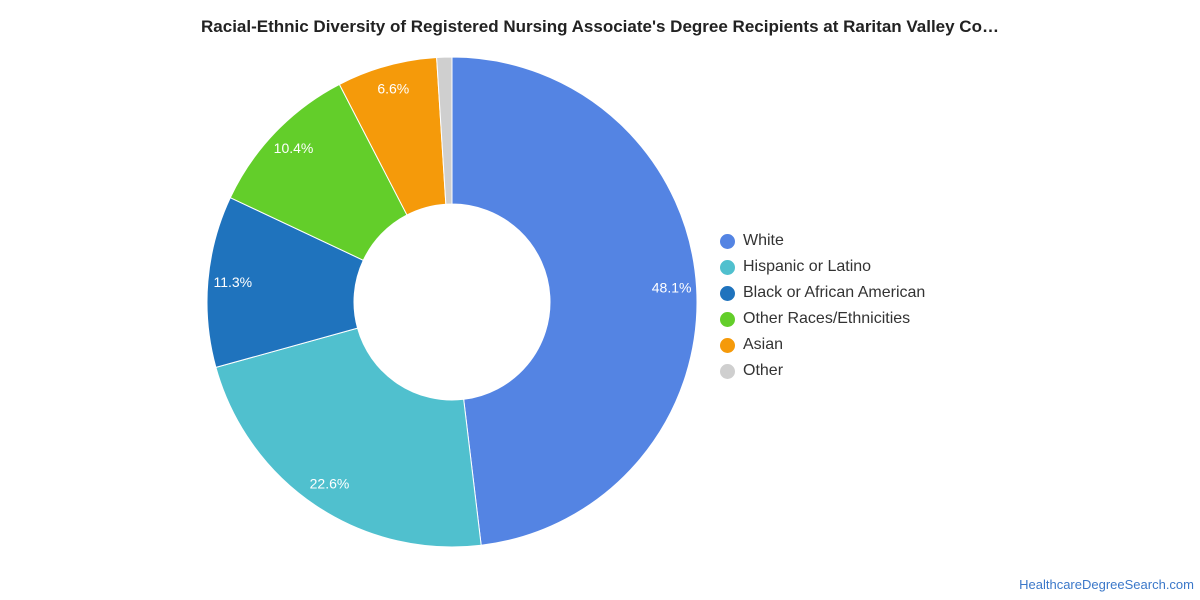 The width and height of the screenshot is (1200, 600). Describe the element at coordinates (763, 344) in the screenshot. I see `legend-label: Asian` at that location.